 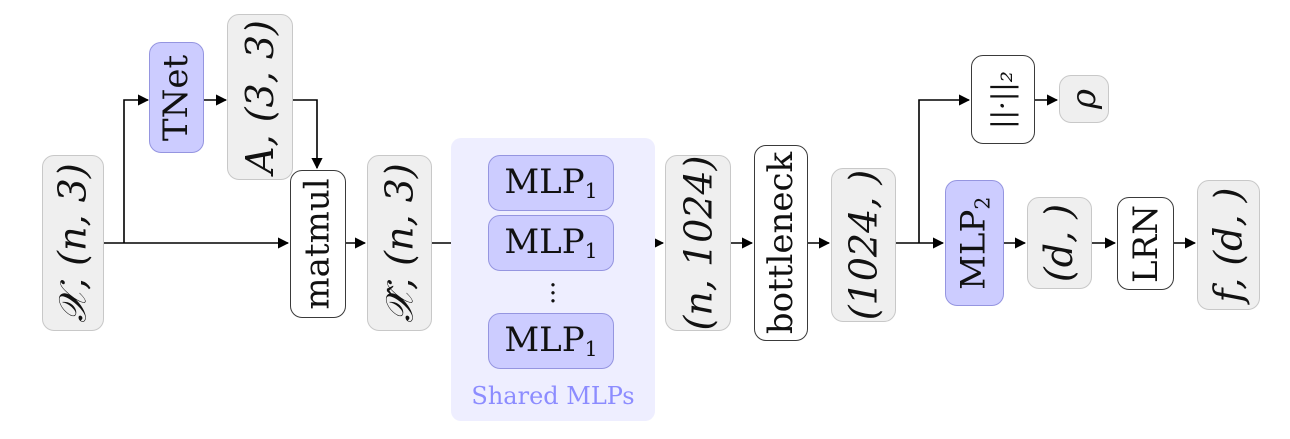 I want to click on mlp2-label: MLP2, so click(x=974, y=243).